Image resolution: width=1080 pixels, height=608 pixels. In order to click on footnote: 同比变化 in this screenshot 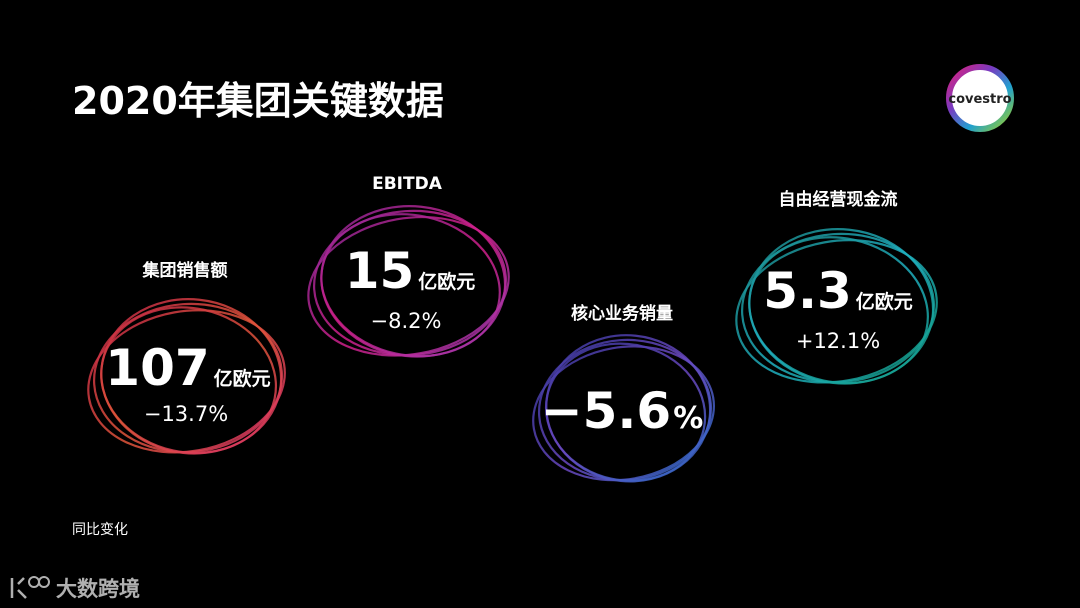, I will do `click(100, 530)`.